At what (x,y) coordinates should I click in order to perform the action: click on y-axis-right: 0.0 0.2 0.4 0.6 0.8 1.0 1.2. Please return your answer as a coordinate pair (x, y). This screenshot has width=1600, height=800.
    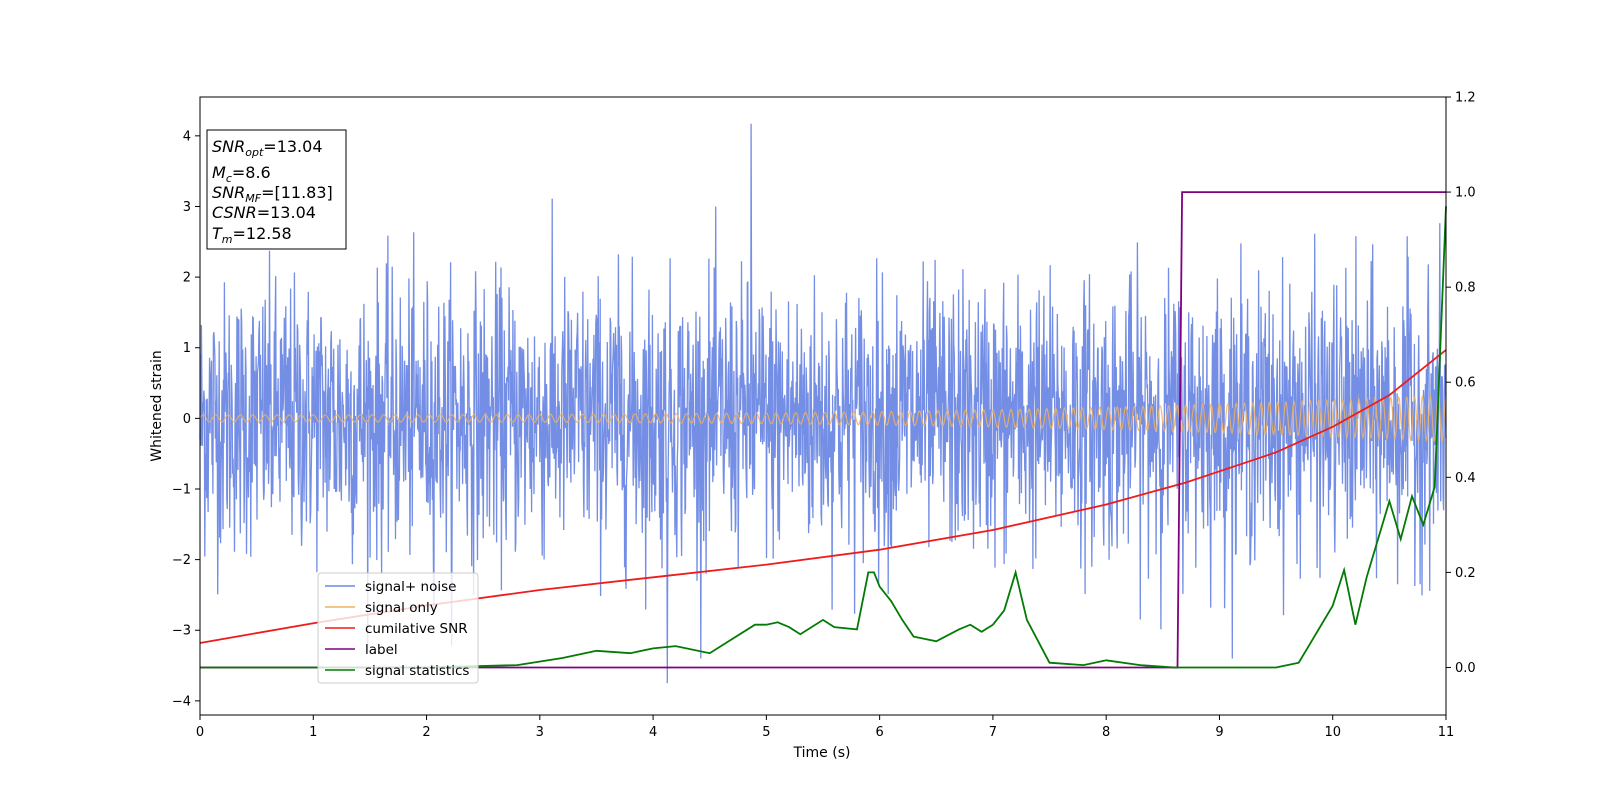
    Looking at the image, I should click on (1461, 383).